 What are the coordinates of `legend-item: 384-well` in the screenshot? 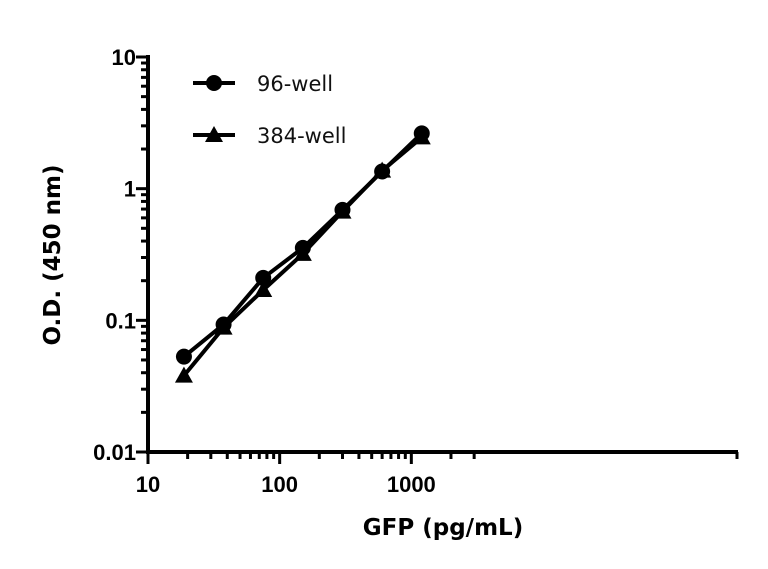 It's located at (269, 136).